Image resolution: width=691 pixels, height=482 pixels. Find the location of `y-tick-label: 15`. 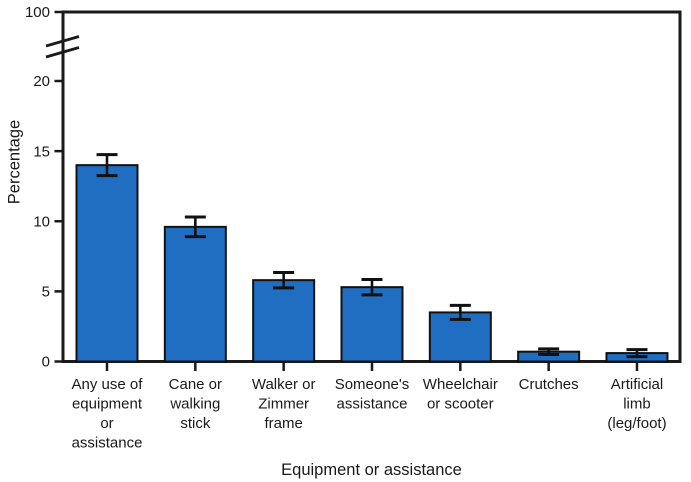

y-tick-label: 15 is located at coordinates (41, 151).